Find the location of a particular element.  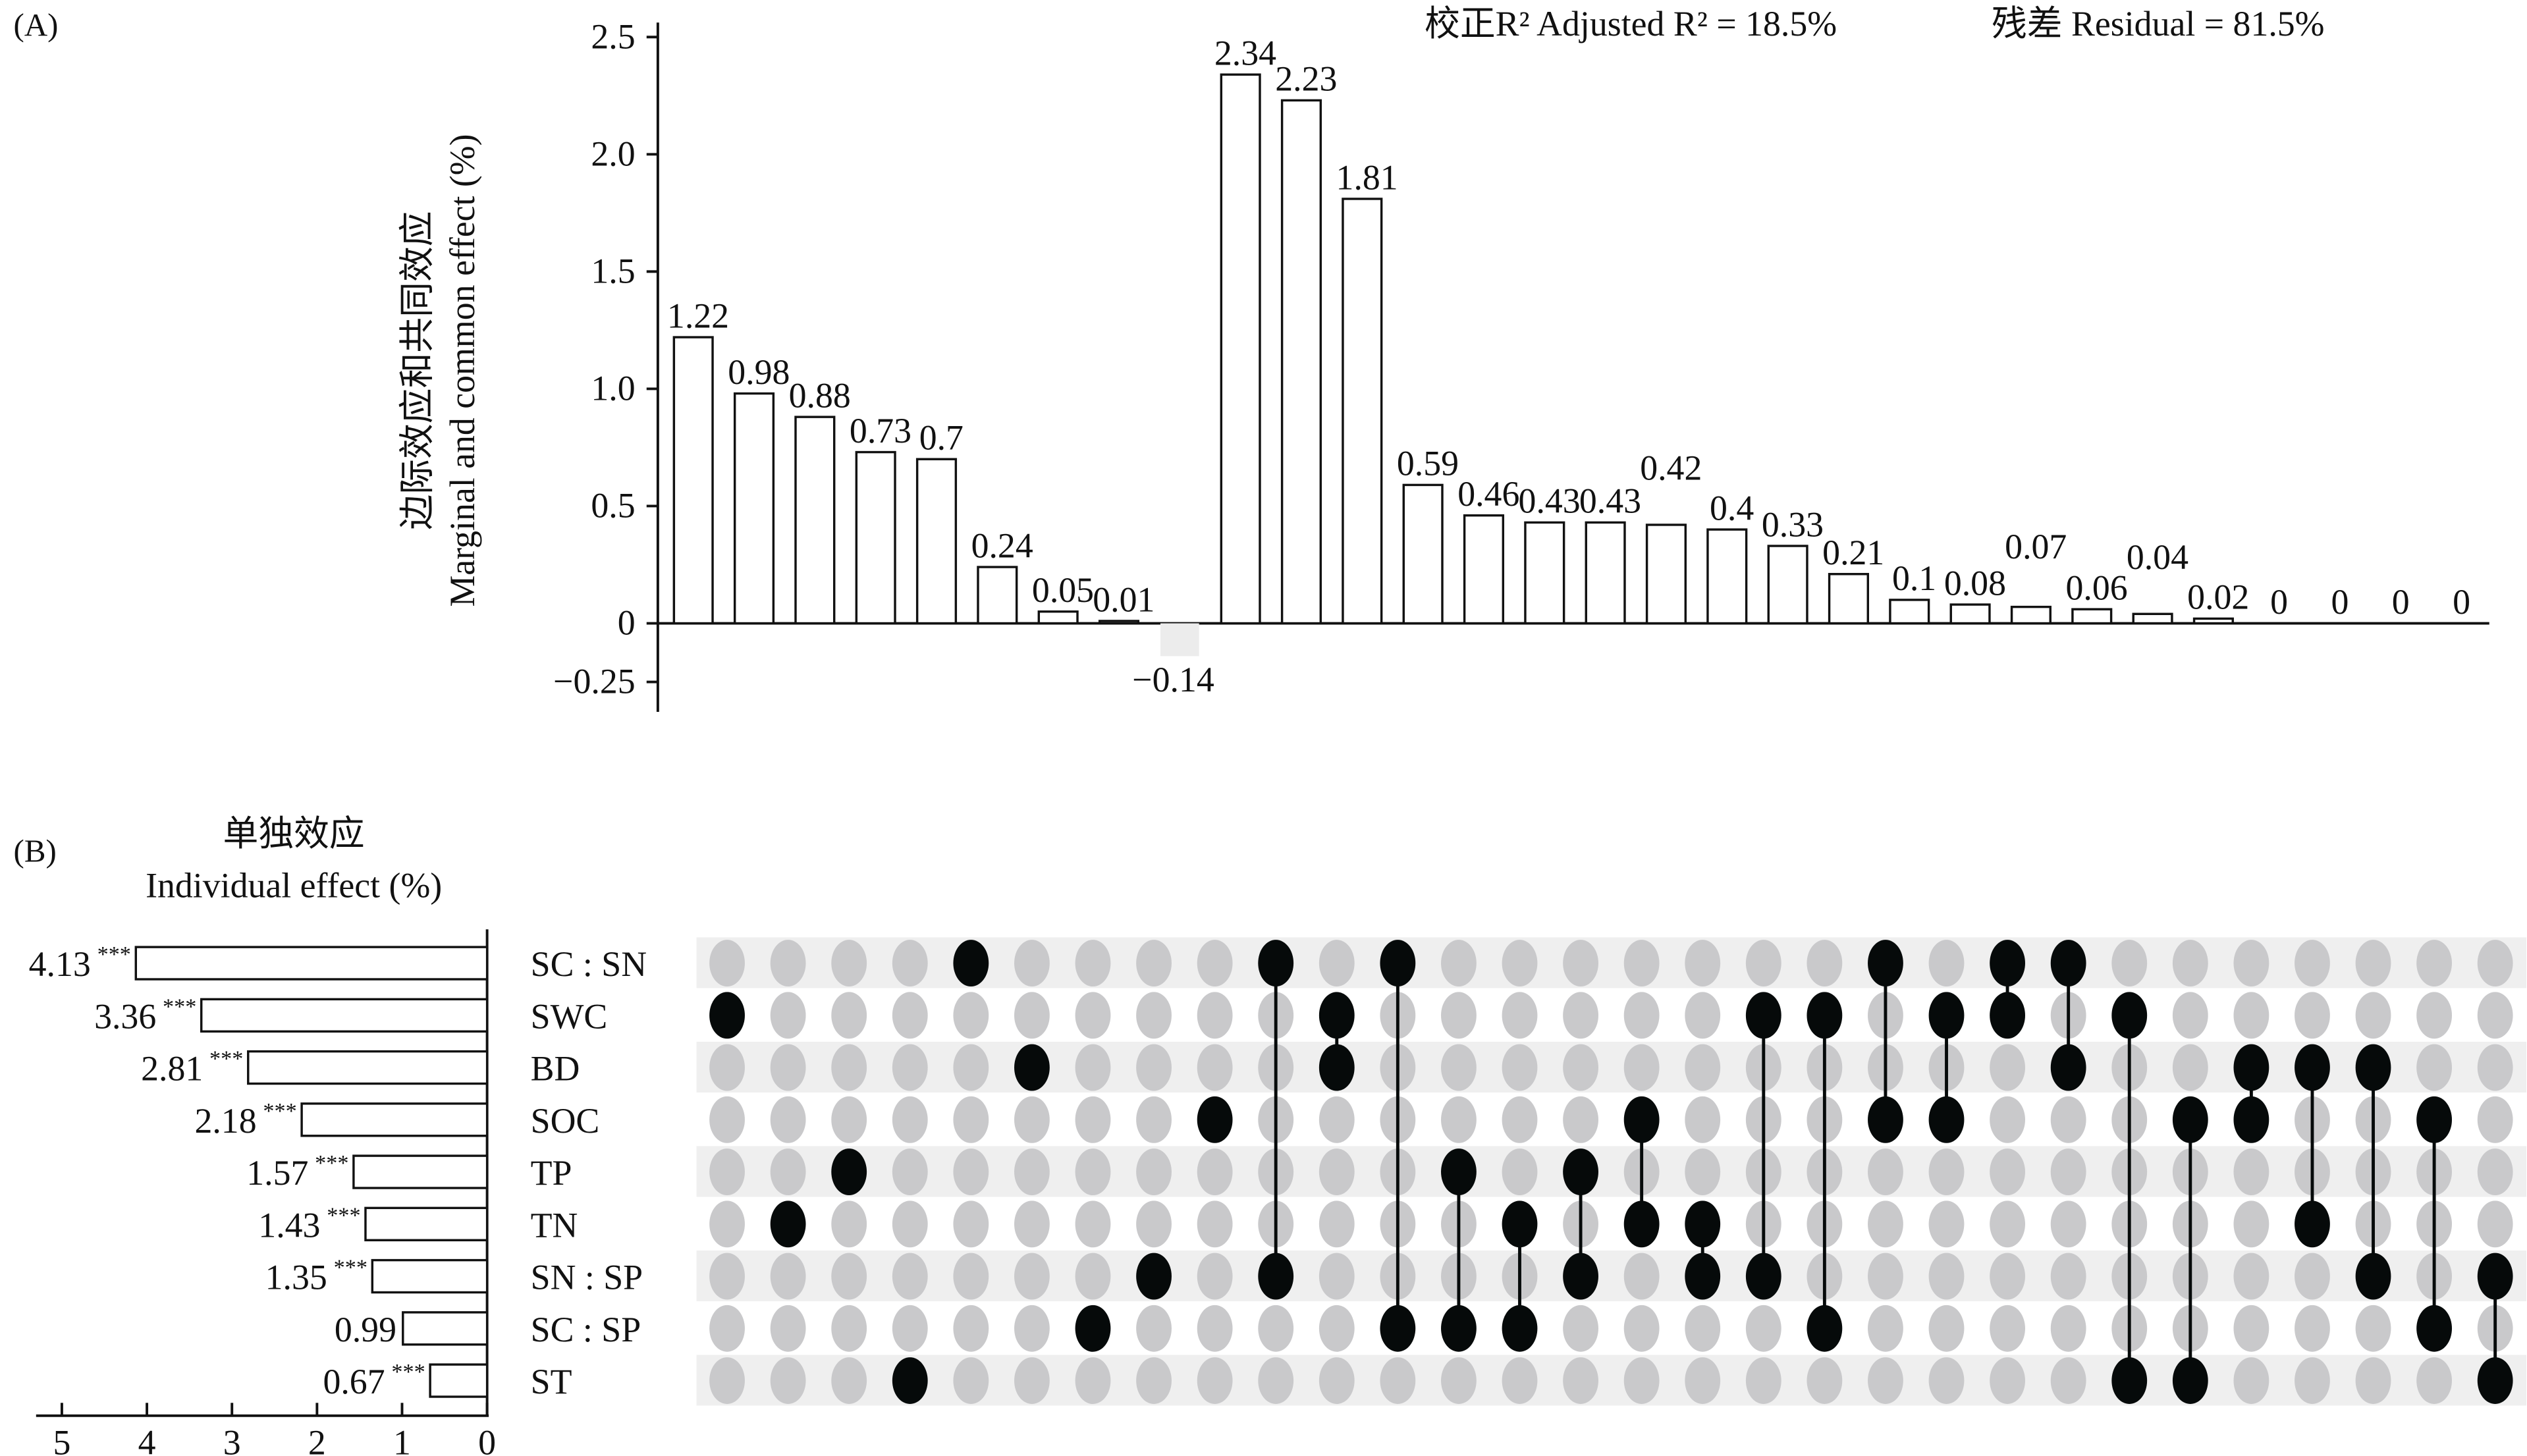

annotation-residual: 残差 Residual = 81.5% is located at coordinates (2158, 23).